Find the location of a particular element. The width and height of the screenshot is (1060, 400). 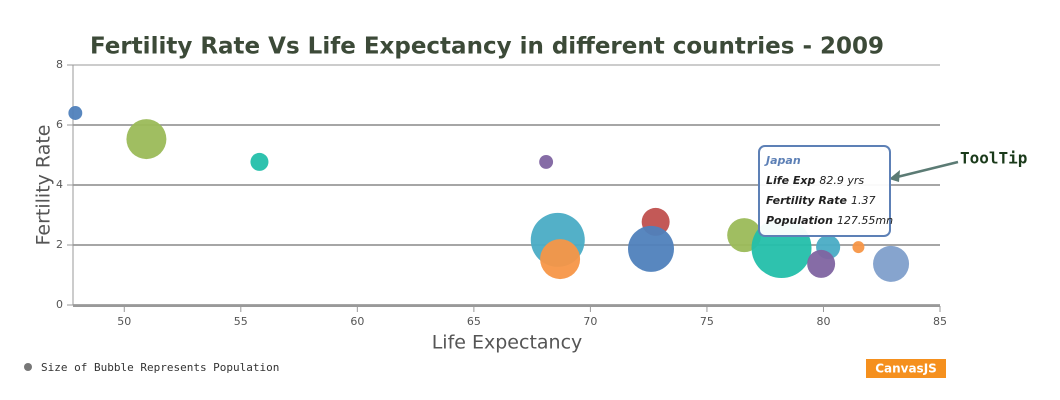

y-tick-label: 0 is located at coordinates (59, 304).